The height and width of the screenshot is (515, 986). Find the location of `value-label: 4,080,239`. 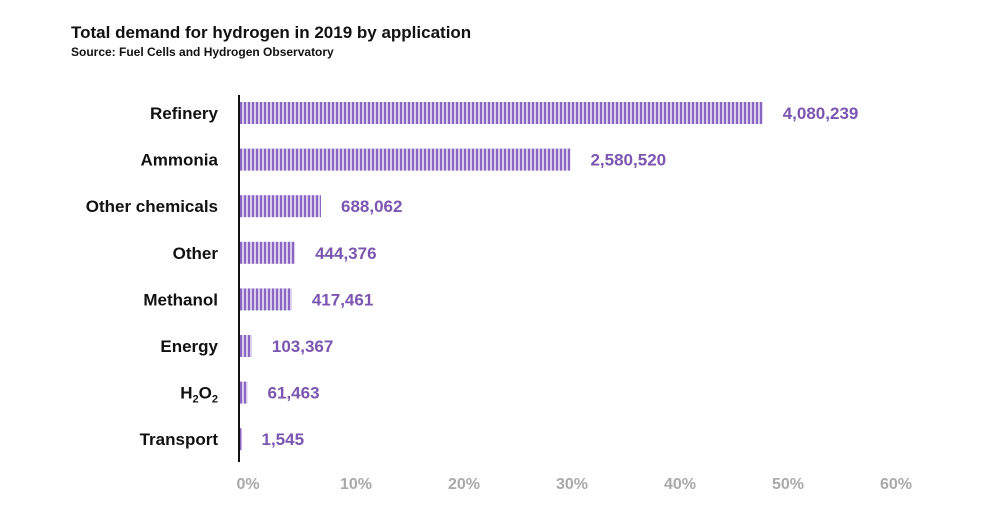

value-label: 4,080,239 is located at coordinates (821, 113).